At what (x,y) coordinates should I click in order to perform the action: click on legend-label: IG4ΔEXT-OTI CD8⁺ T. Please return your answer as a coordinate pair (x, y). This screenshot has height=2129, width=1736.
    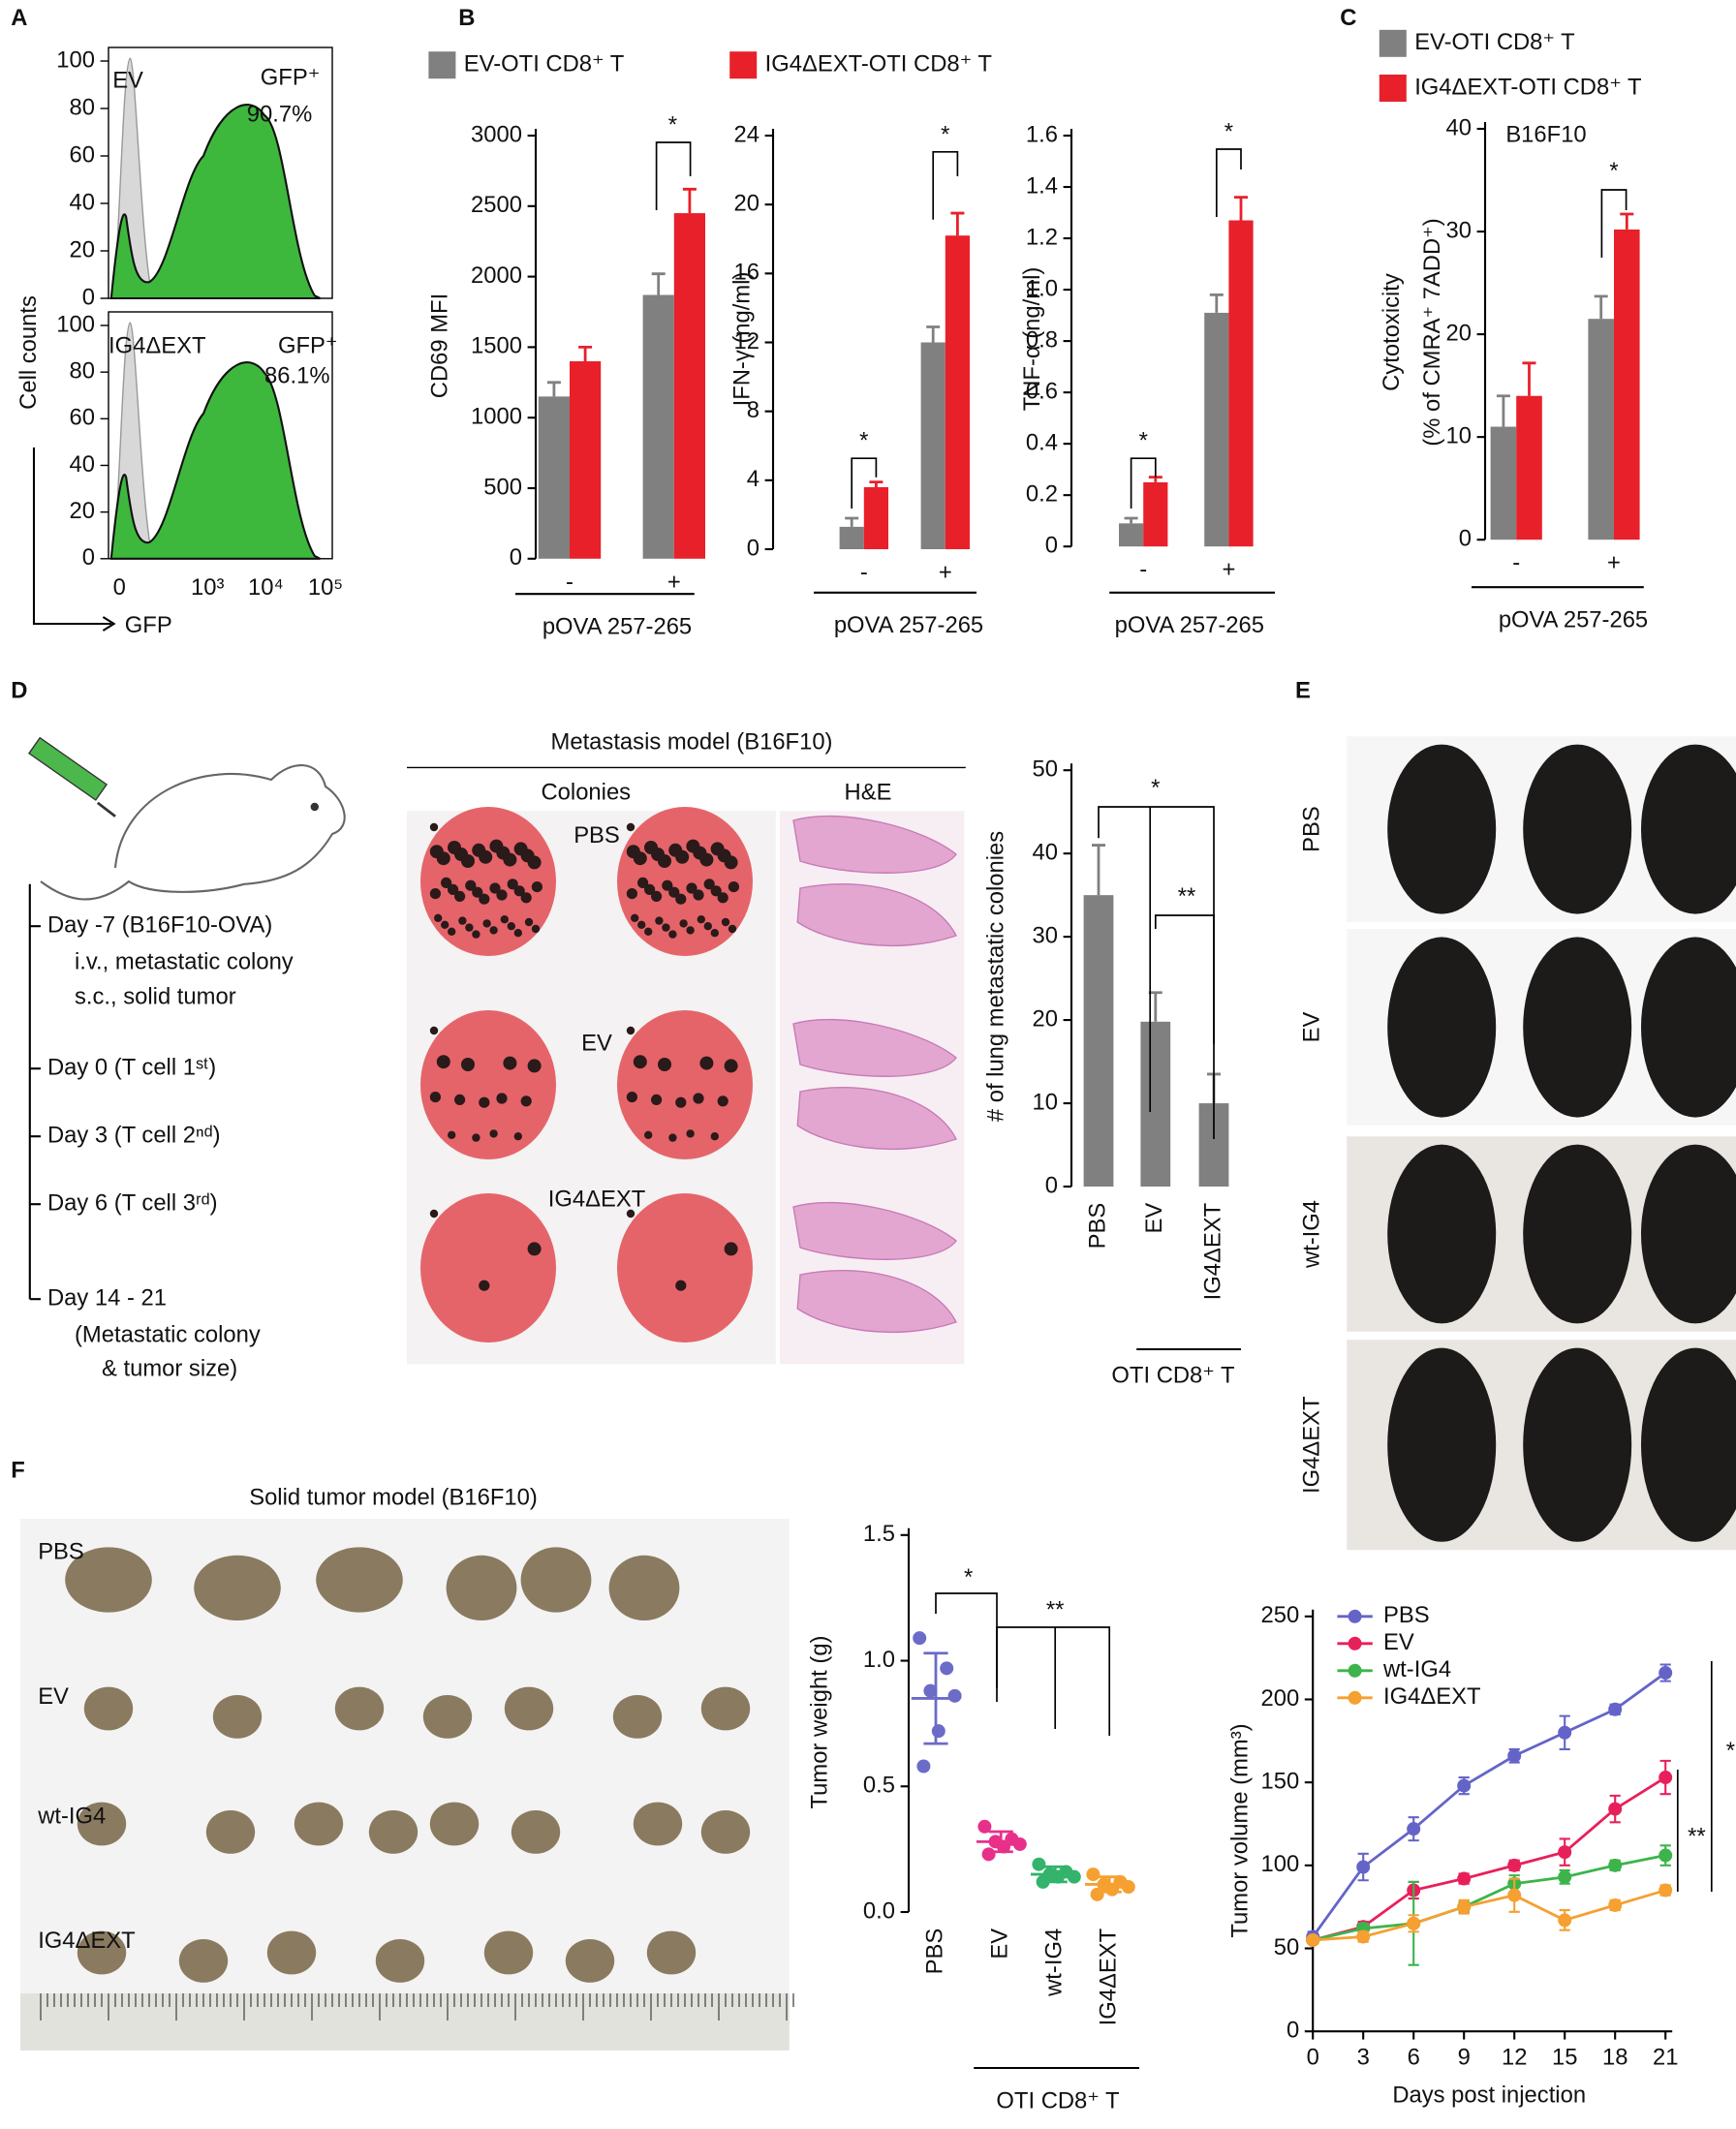
    Looking at the image, I should click on (878, 64).